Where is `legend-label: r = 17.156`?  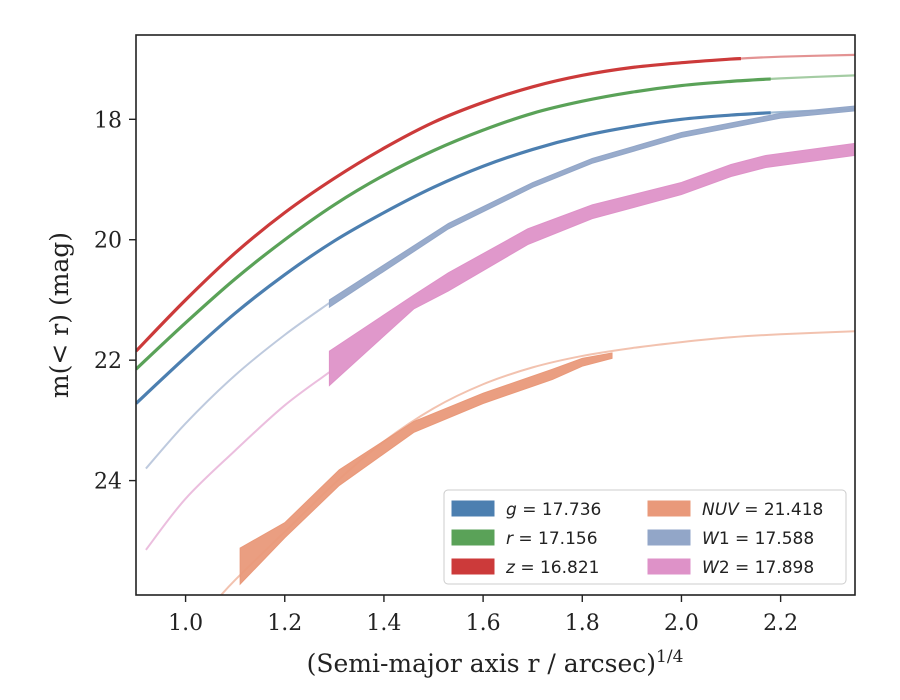
legend-label: r = 17.156 is located at coordinates (552, 539).